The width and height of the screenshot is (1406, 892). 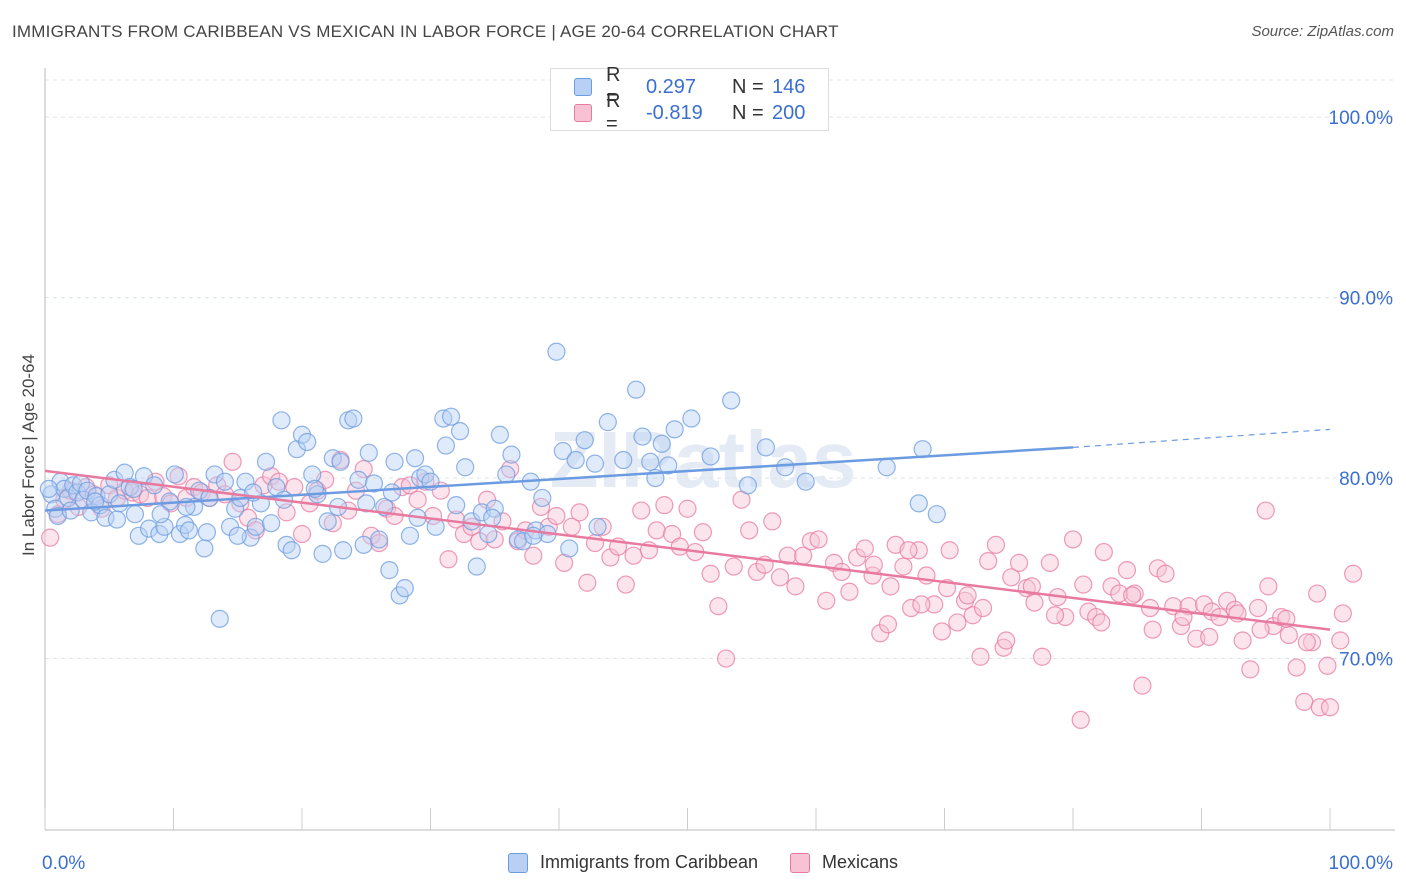 What do you see at coordinates (1201, 438) in the screenshot?
I see `trend-line-extension` at bounding box center [1201, 438].